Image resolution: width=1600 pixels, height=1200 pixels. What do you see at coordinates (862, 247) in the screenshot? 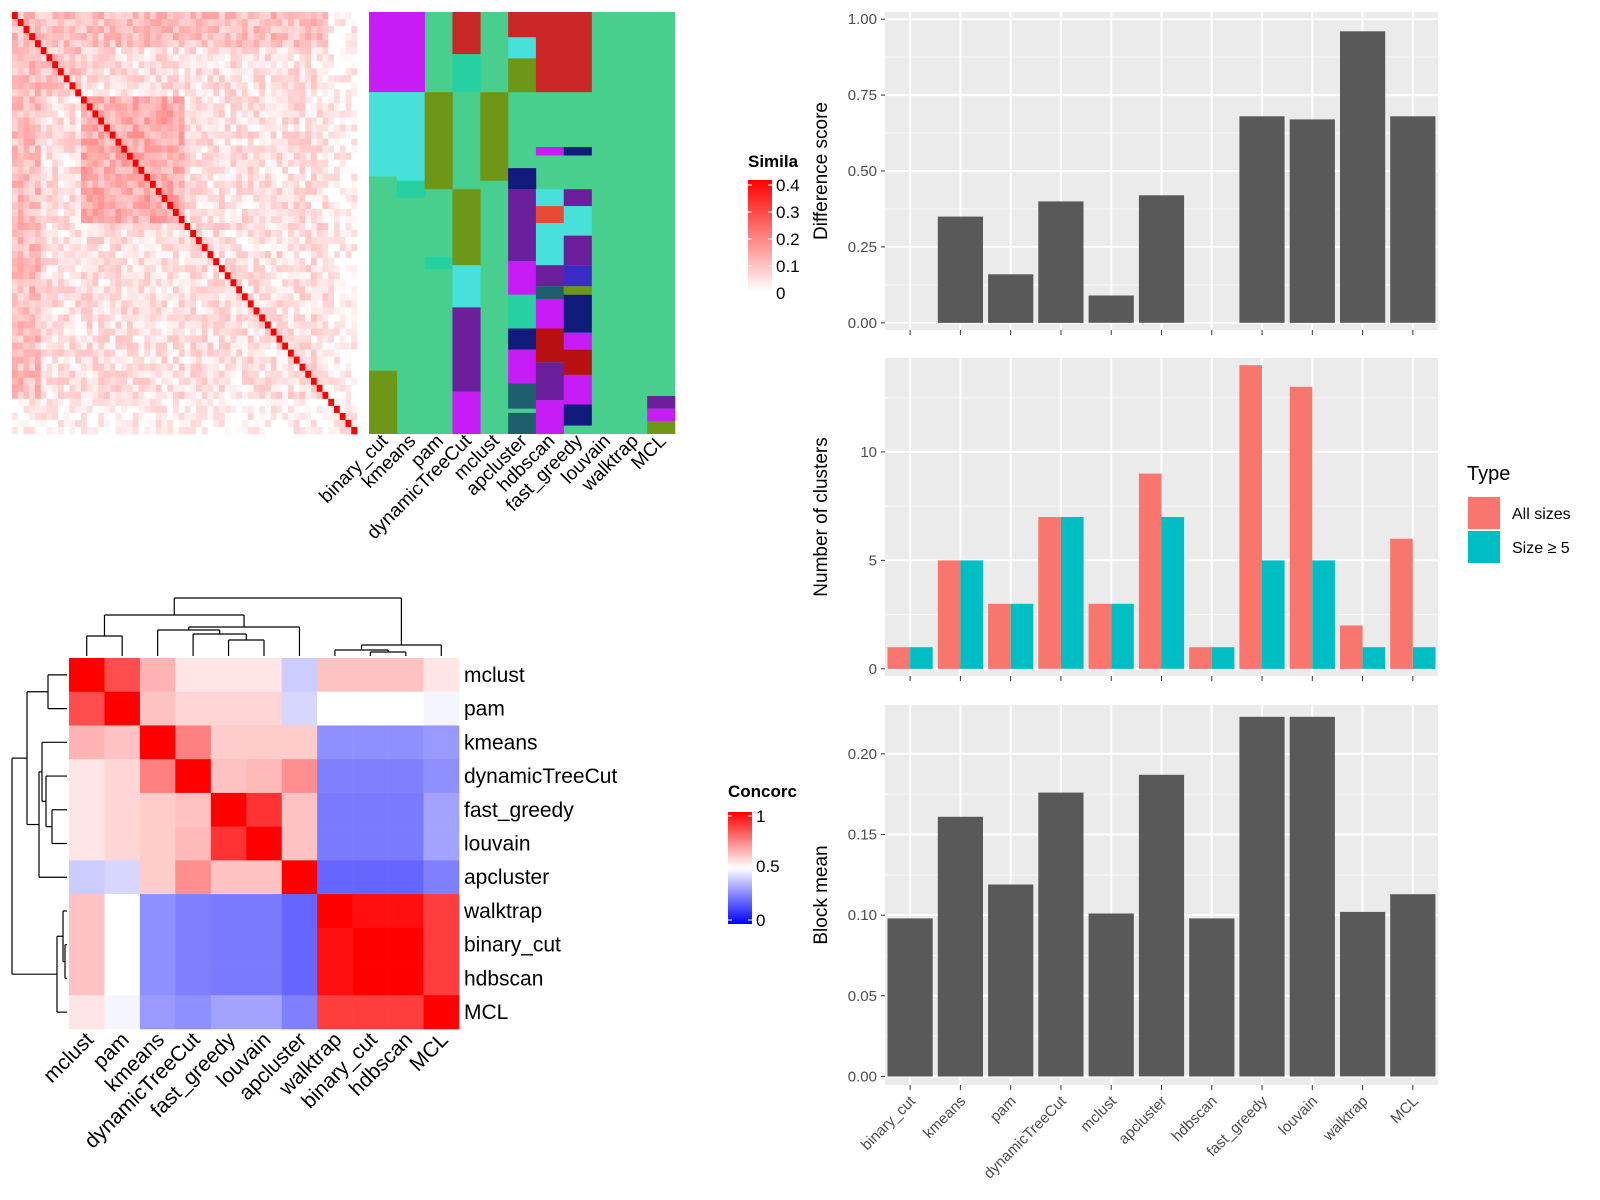
I see `y-tick-label: 0.25` at bounding box center [862, 247].